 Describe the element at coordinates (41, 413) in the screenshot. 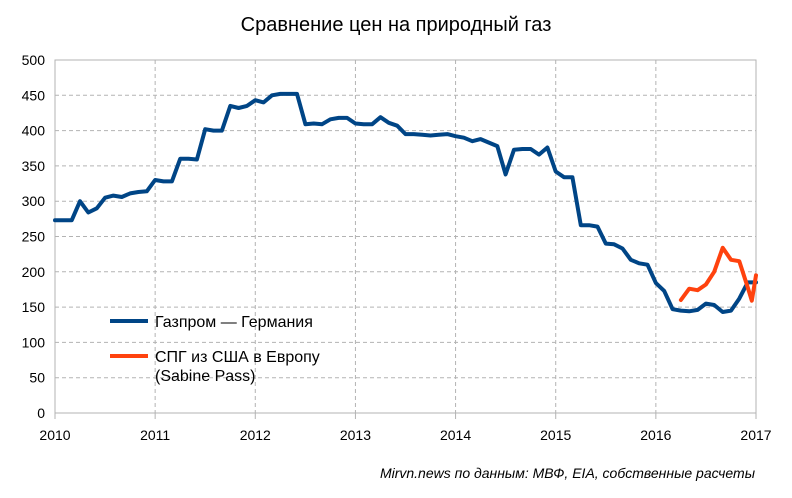

I see `y-tick-label: 0` at that location.